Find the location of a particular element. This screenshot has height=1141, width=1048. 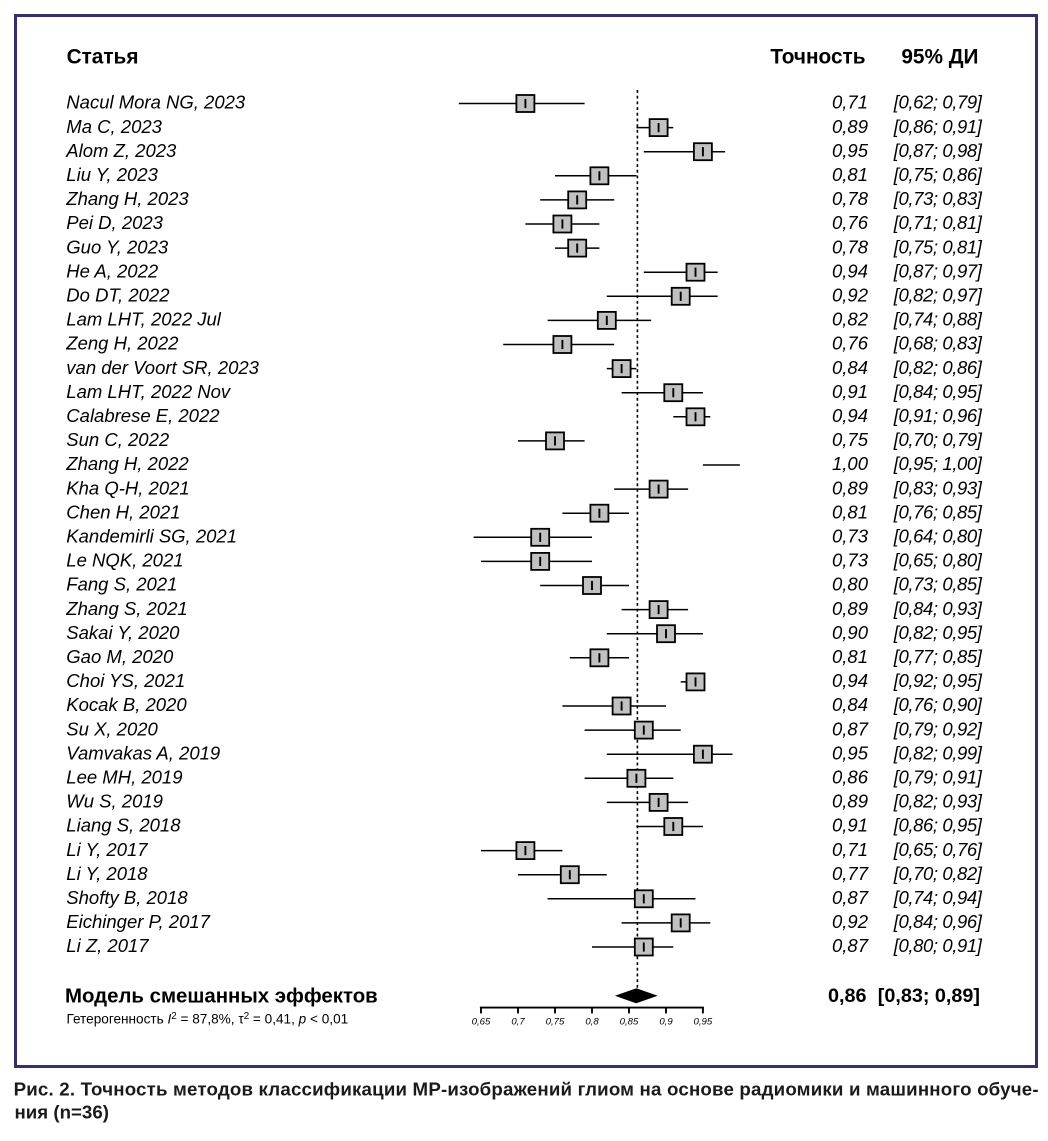

svg-text: Liang S, 2018 is located at coordinates (123, 825).